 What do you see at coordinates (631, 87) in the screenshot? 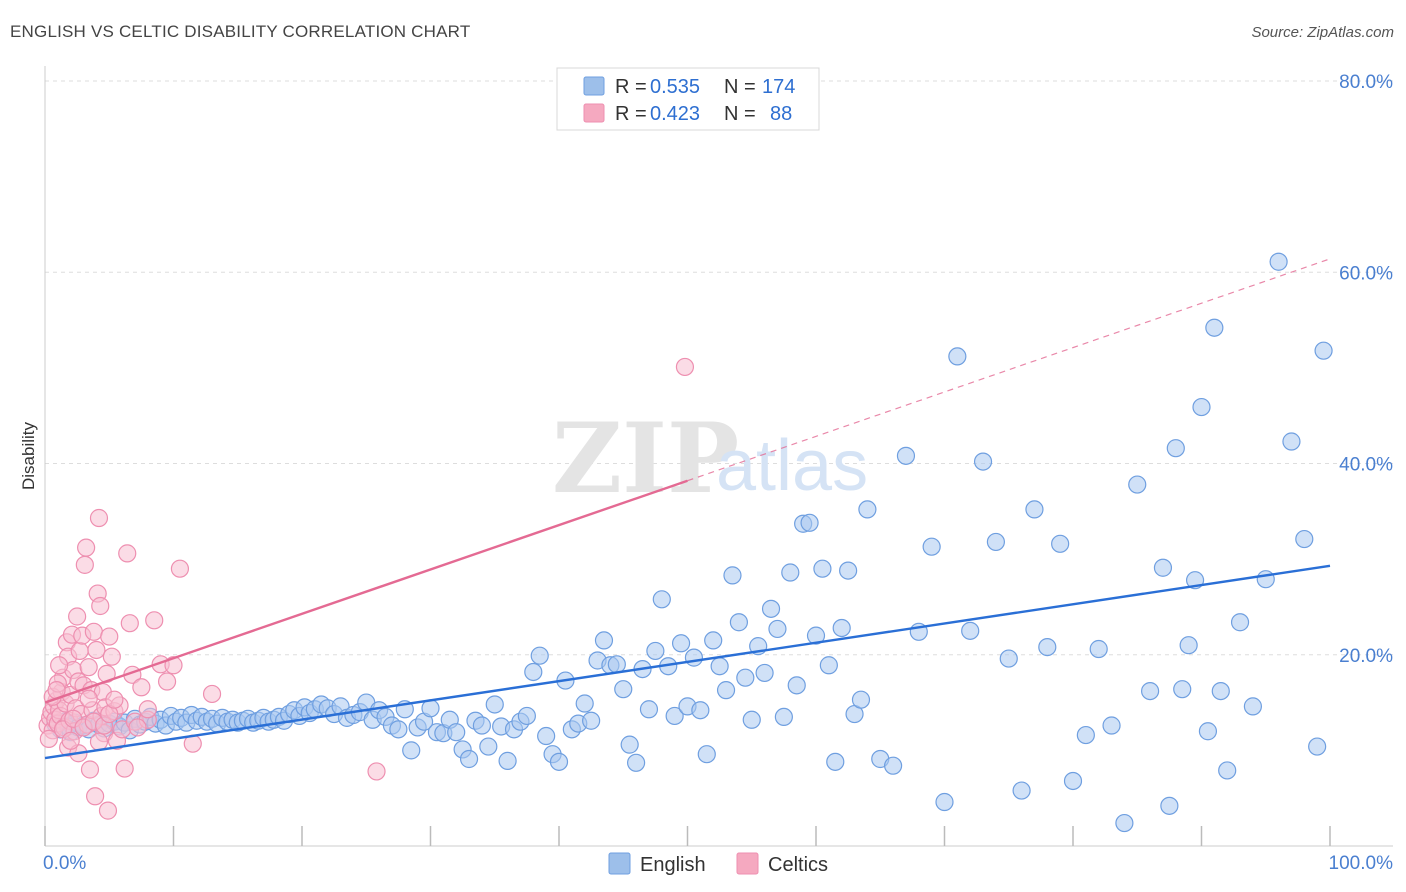
I see `legend-r-label-english: R =` at bounding box center [631, 87].